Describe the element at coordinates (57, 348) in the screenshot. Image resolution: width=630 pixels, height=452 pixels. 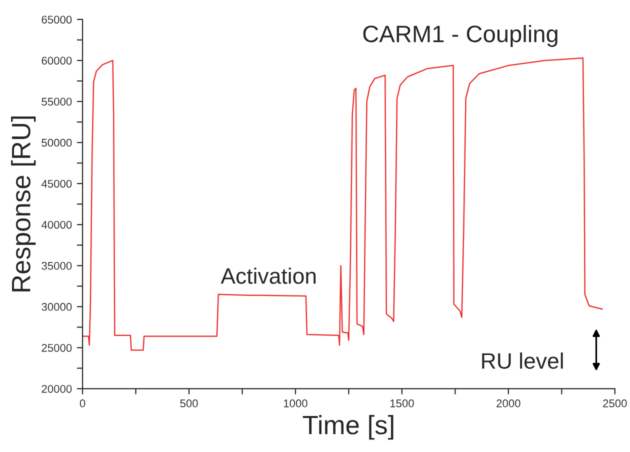
I see `y-tick-label: 25000` at that location.